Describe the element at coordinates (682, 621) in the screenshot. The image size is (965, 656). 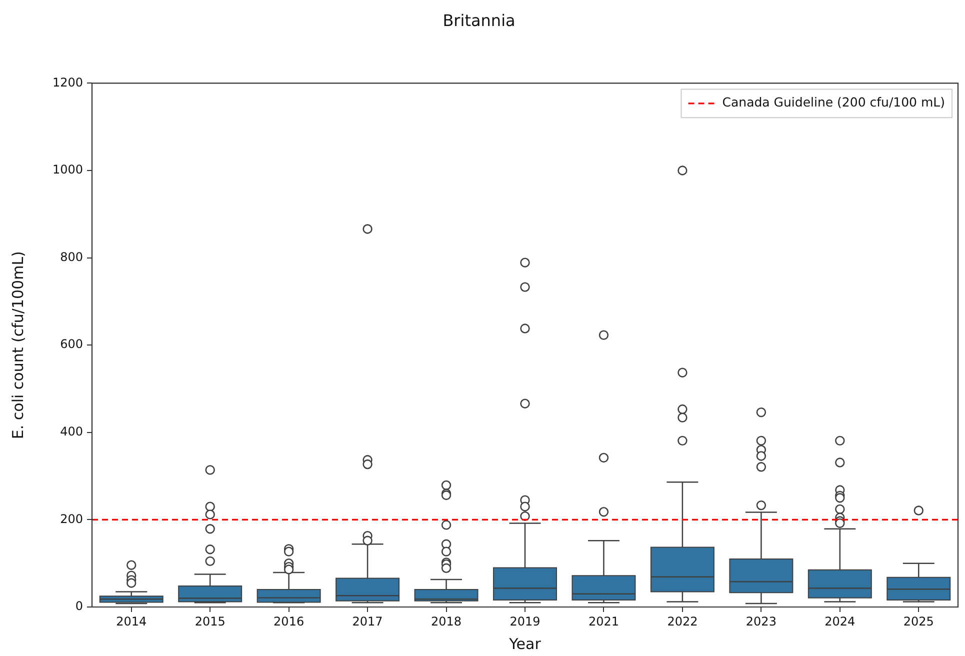
I see `x-tick-label: 2022` at that location.